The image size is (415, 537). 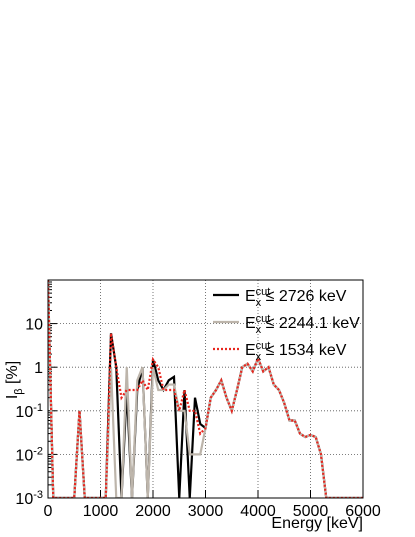 What do you see at coordinates (14, 380) in the screenshot?
I see `y-axis-label: Iβ [%]` at bounding box center [14, 380].